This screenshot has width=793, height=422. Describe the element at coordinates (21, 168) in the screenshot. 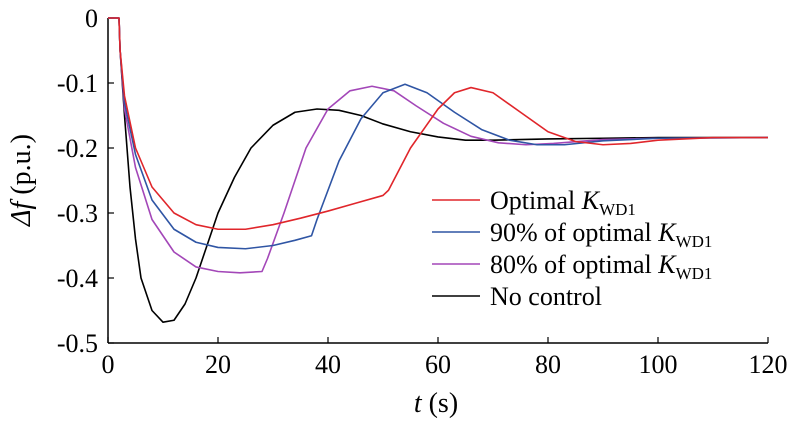

I see `y-axis-unit: (p.u.)` at that location.